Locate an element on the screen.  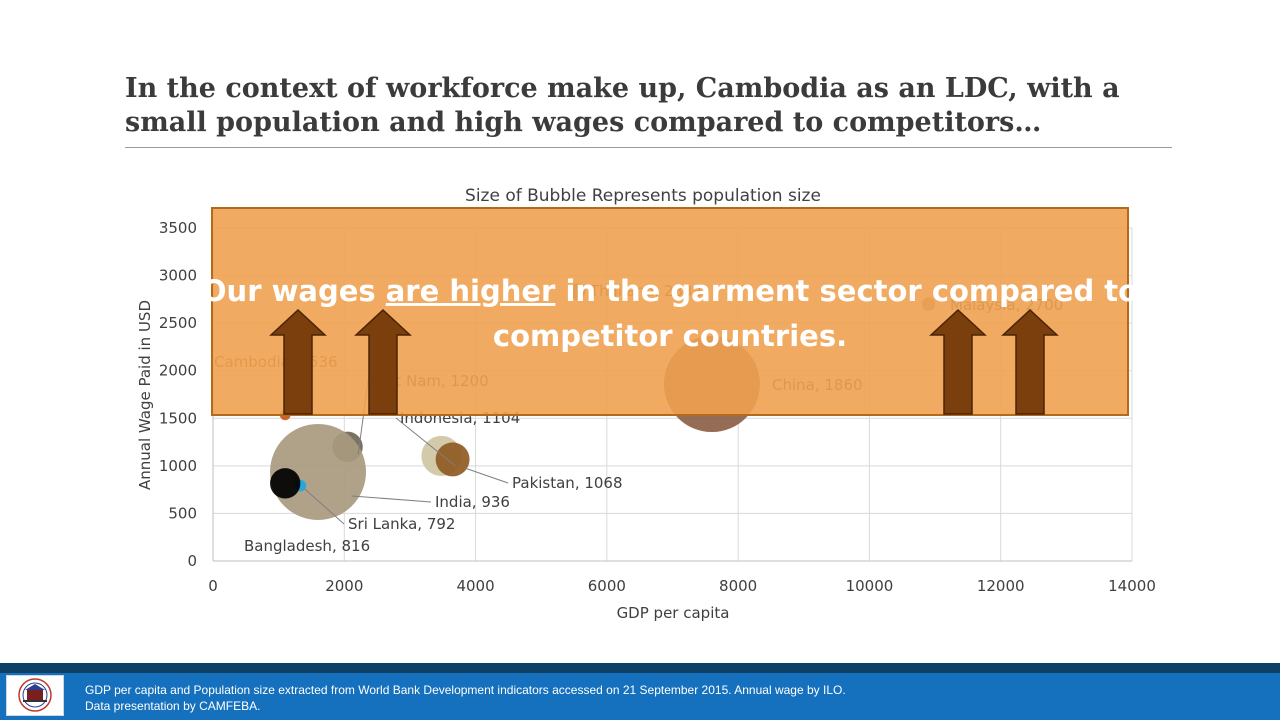
x-axis-title: GDP per capita is located at coordinates (673, 613).